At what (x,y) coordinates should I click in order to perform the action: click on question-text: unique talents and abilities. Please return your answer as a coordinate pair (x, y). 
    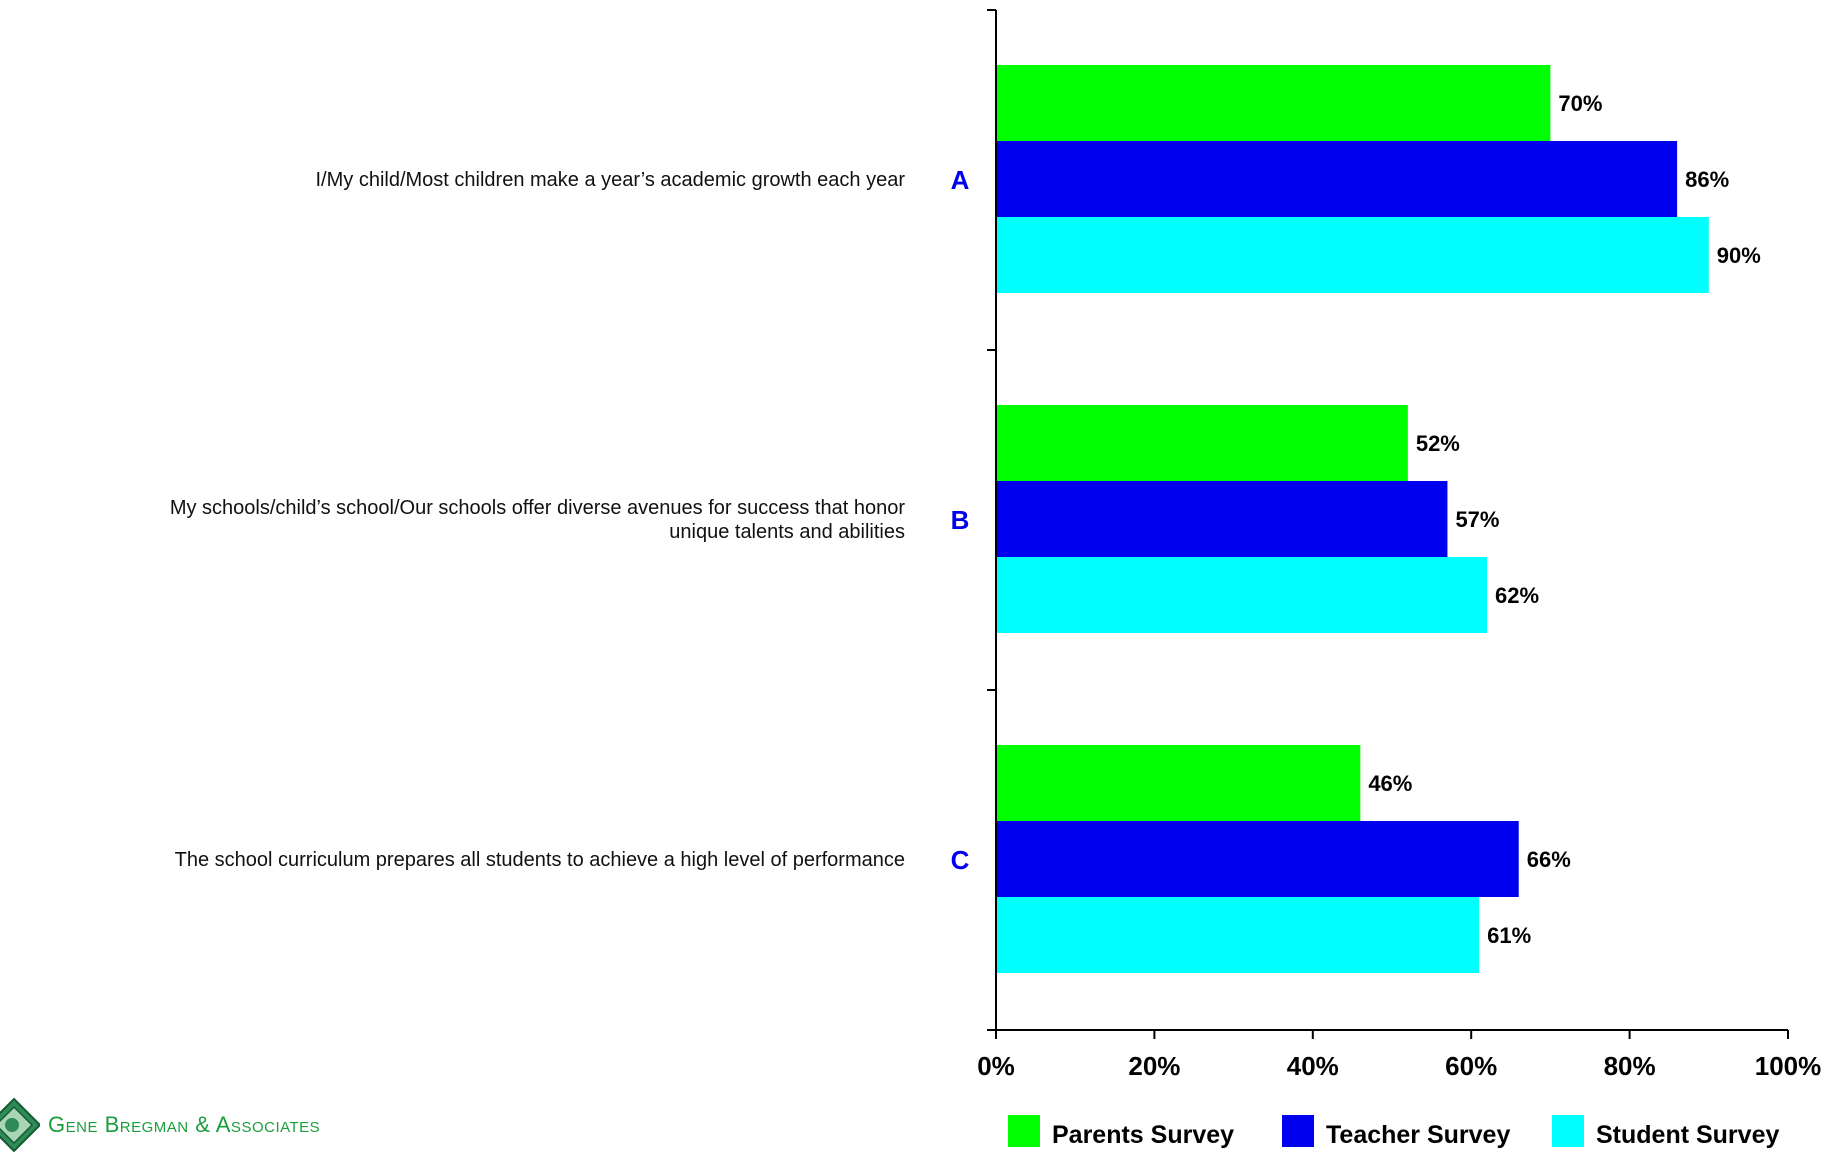
    Looking at the image, I should click on (787, 532).